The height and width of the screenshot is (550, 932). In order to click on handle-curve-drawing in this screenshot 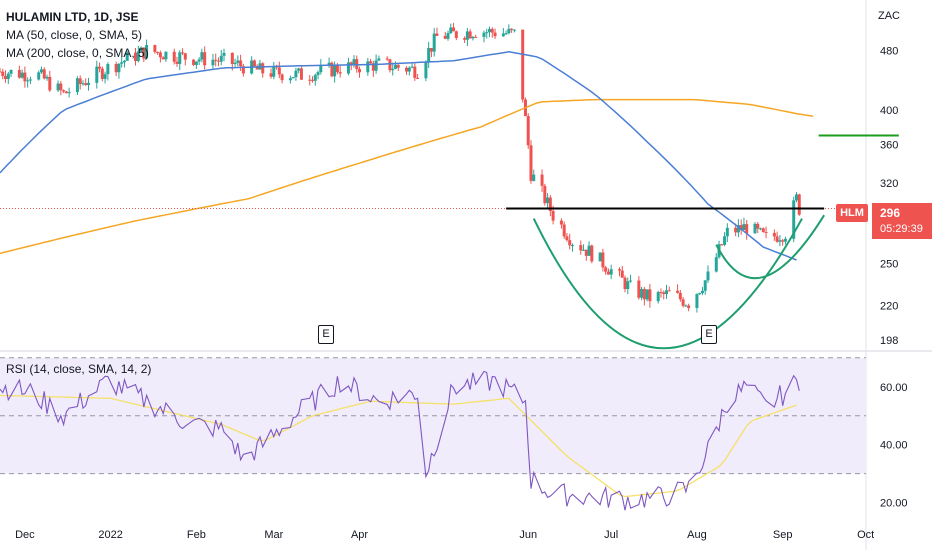, I will do `click(770, 247)`.